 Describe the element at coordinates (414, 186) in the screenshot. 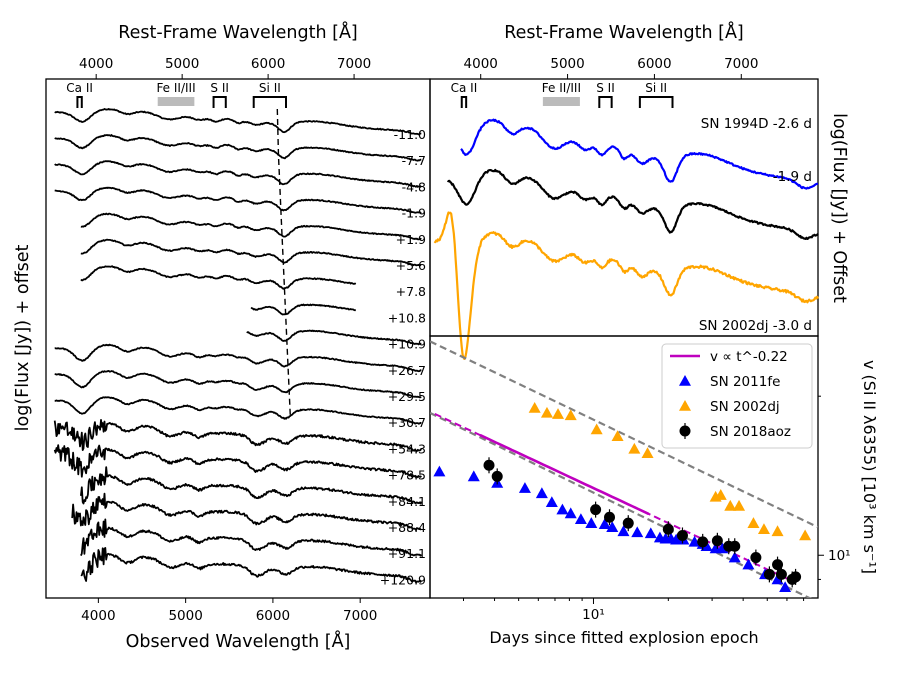

I see `epoch-label: -4.8` at that location.